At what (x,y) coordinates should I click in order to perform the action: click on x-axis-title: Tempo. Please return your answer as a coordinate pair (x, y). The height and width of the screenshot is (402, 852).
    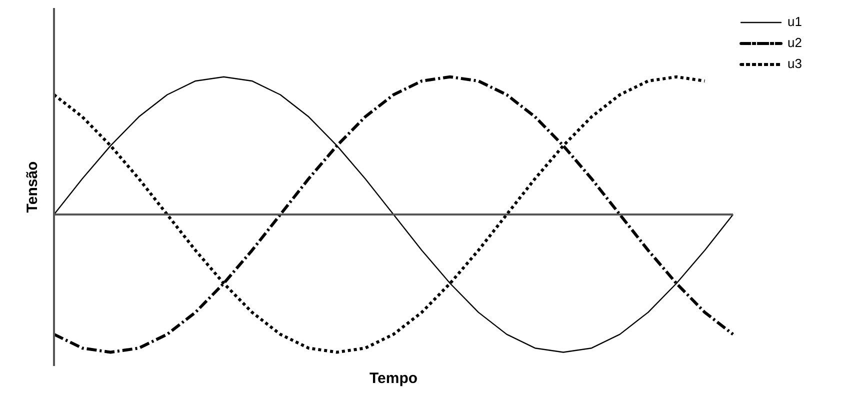
    Looking at the image, I should click on (393, 379).